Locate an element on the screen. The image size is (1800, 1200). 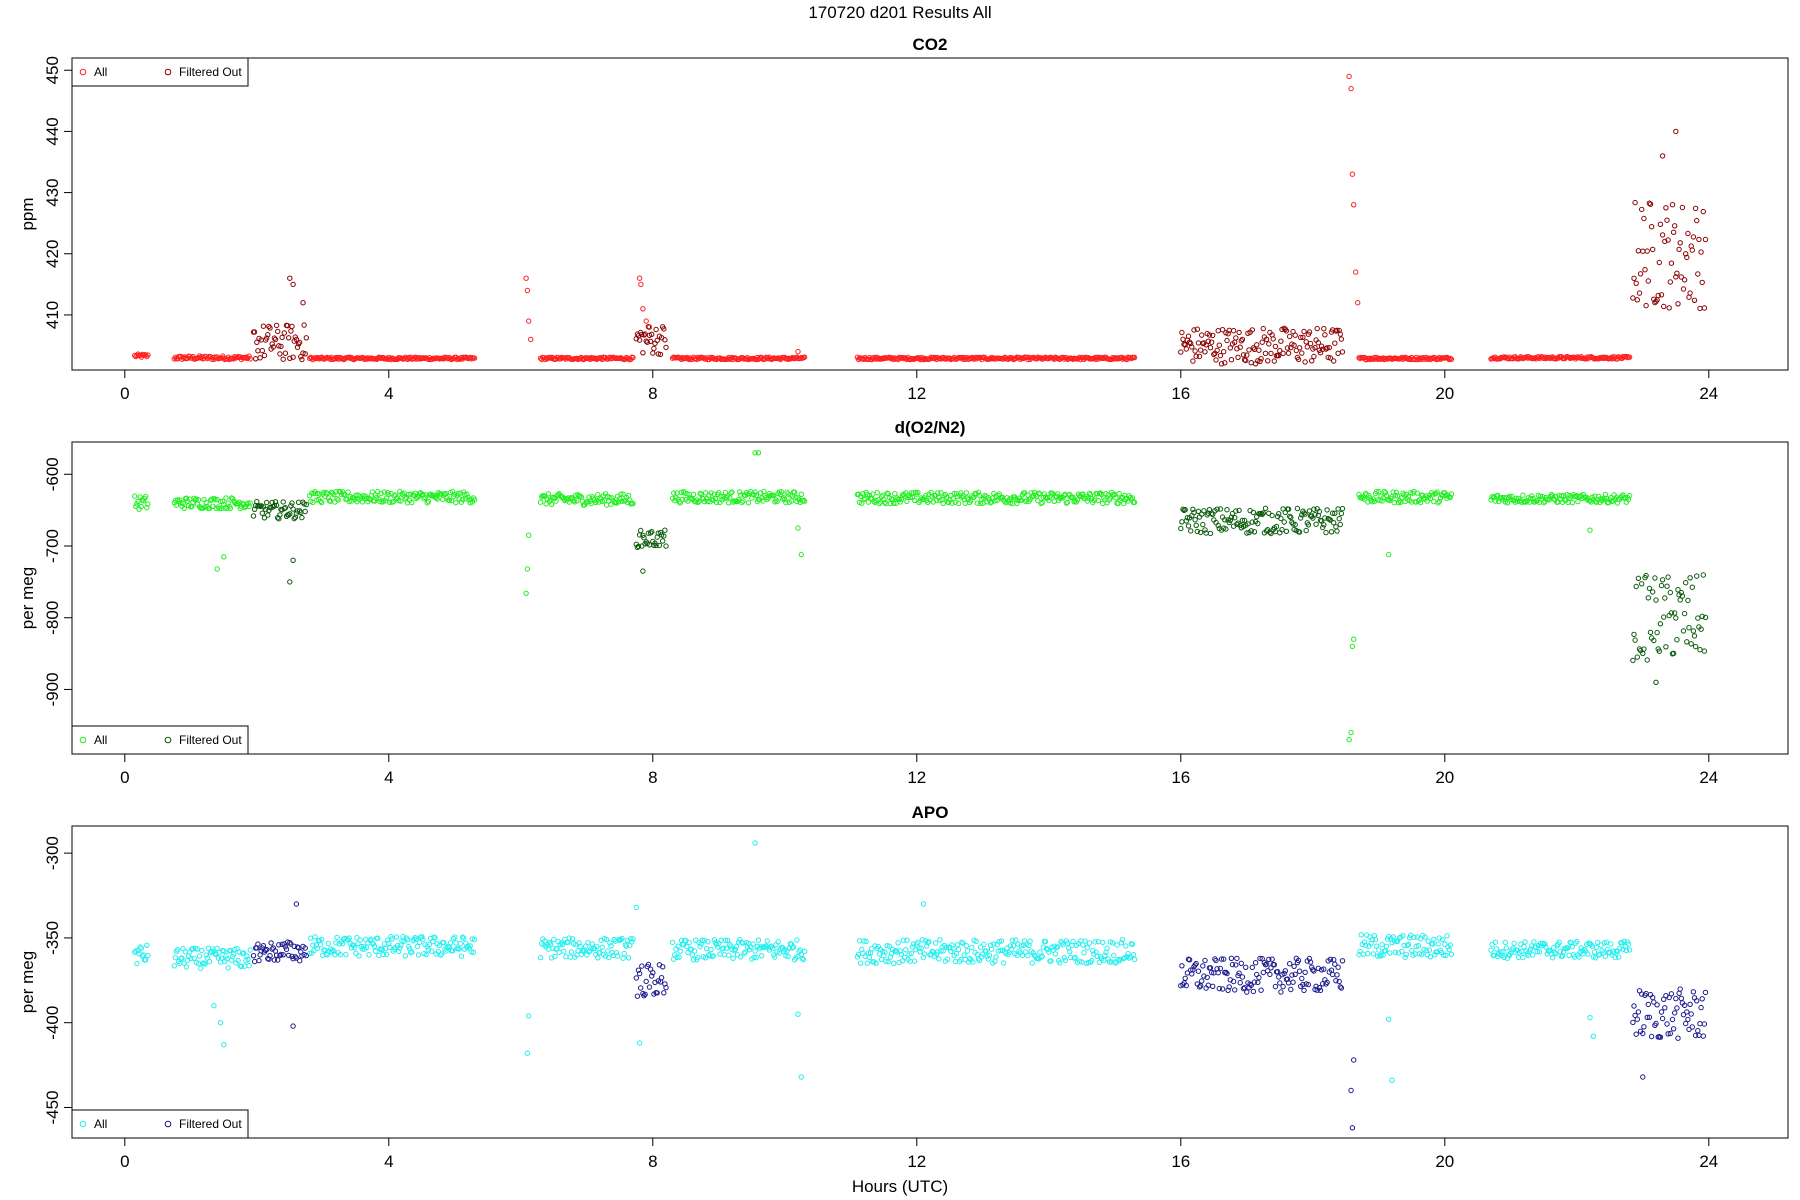
legend-marker-filtered is located at coordinates (168, 72).